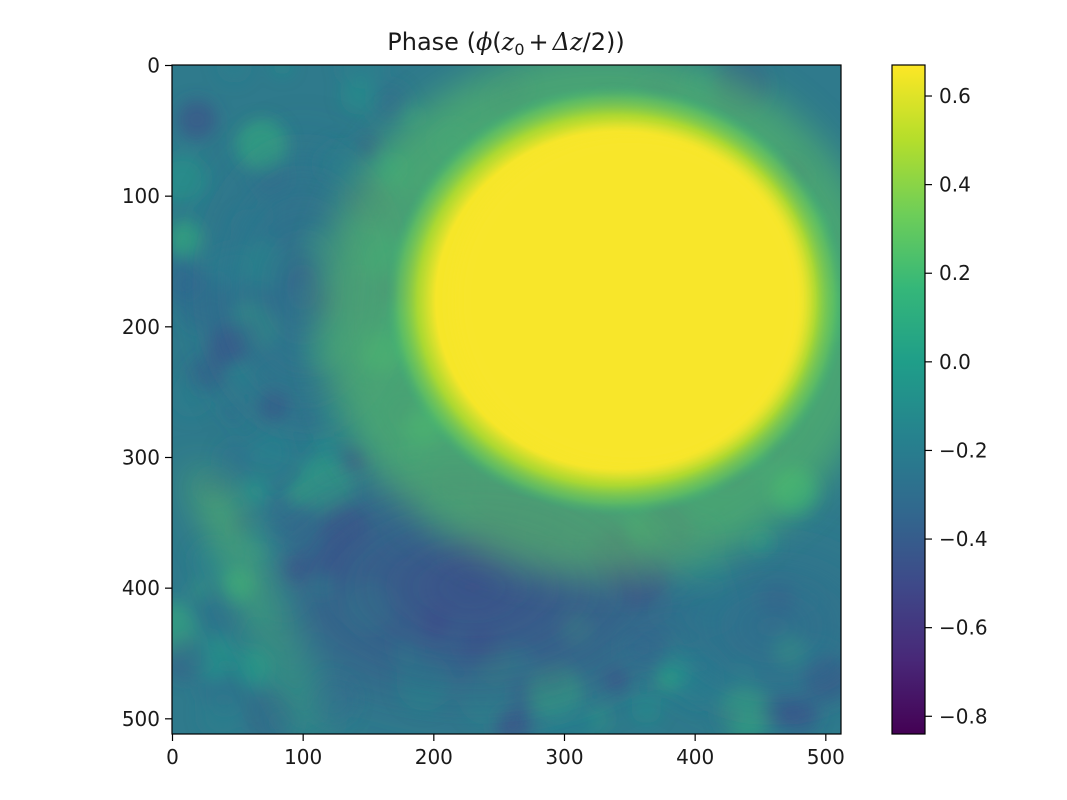 This screenshot has width=1067, height=800. Describe the element at coordinates (141, 457) in the screenshot. I see `y-tick-label: 300` at that location.